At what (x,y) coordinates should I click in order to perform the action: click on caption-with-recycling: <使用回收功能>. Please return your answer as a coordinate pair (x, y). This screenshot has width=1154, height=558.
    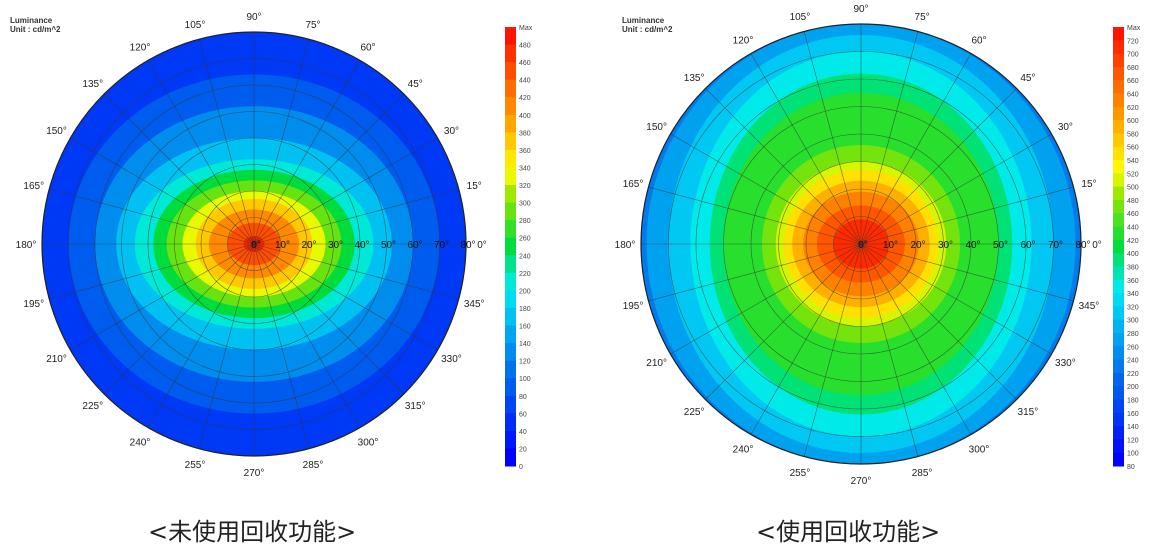
    Looking at the image, I should click on (848, 532).